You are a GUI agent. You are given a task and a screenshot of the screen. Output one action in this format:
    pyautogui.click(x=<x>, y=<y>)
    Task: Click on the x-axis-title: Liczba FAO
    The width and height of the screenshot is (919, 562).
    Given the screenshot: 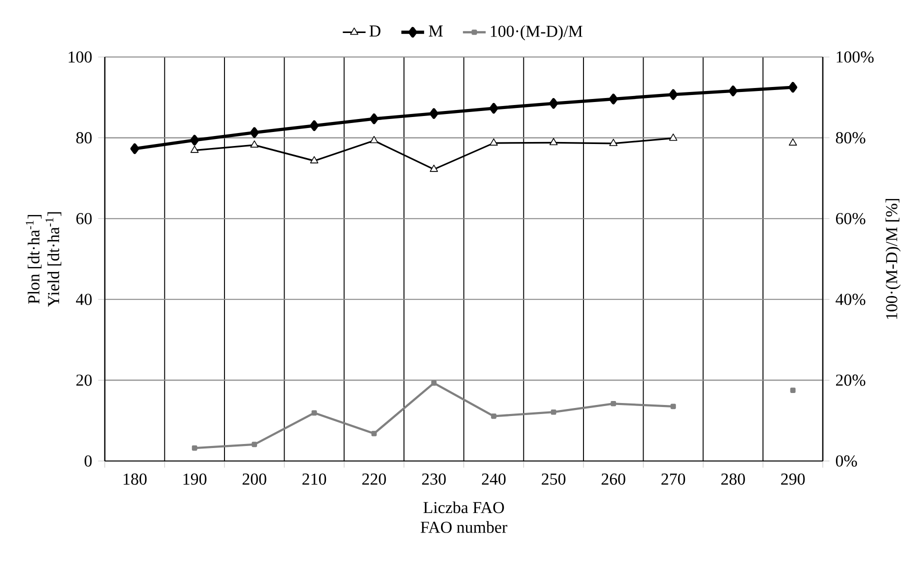 What is the action you would take?
    pyautogui.click(x=463, y=507)
    